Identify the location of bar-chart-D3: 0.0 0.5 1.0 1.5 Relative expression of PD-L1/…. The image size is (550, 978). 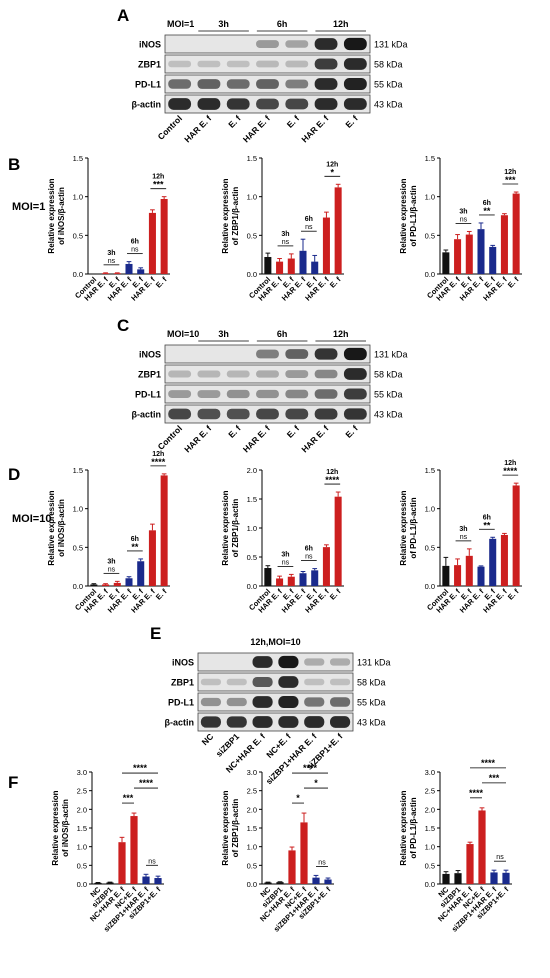
(460, 537).